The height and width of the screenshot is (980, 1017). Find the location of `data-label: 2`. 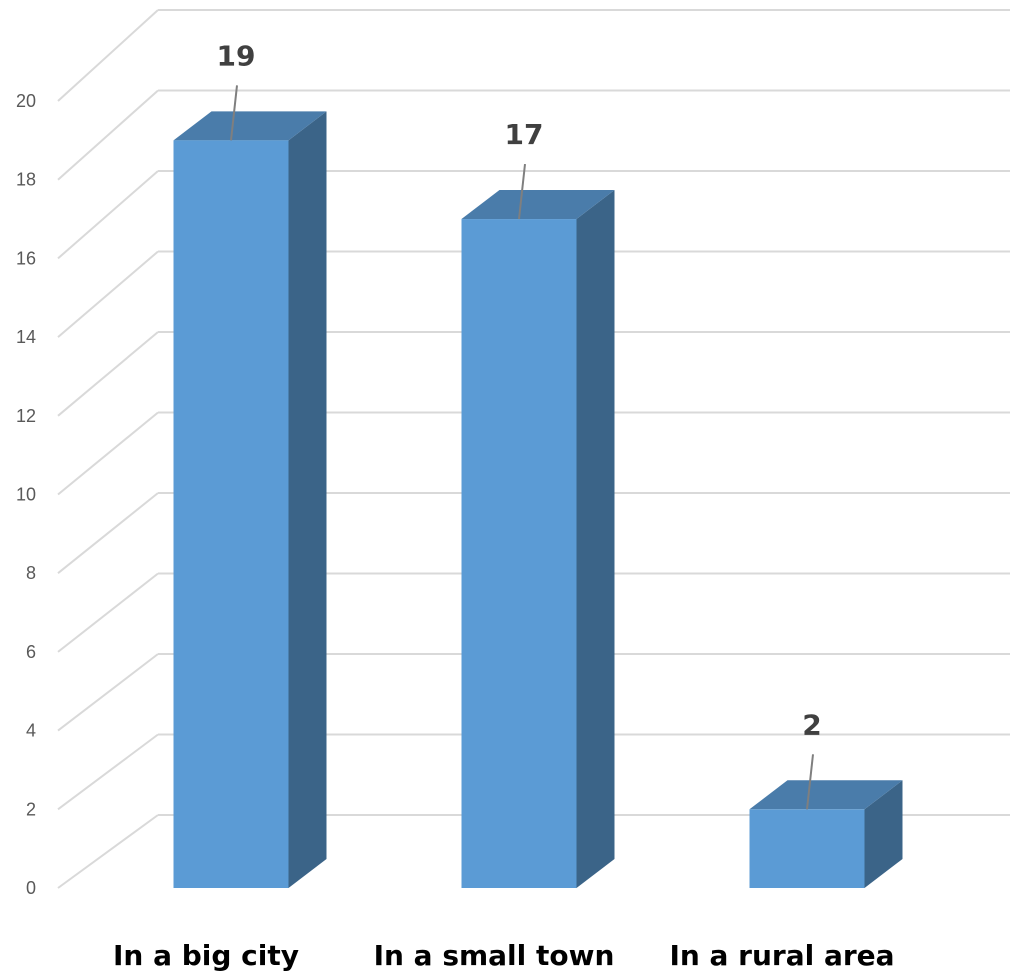

data-label: 2 is located at coordinates (811, 724).